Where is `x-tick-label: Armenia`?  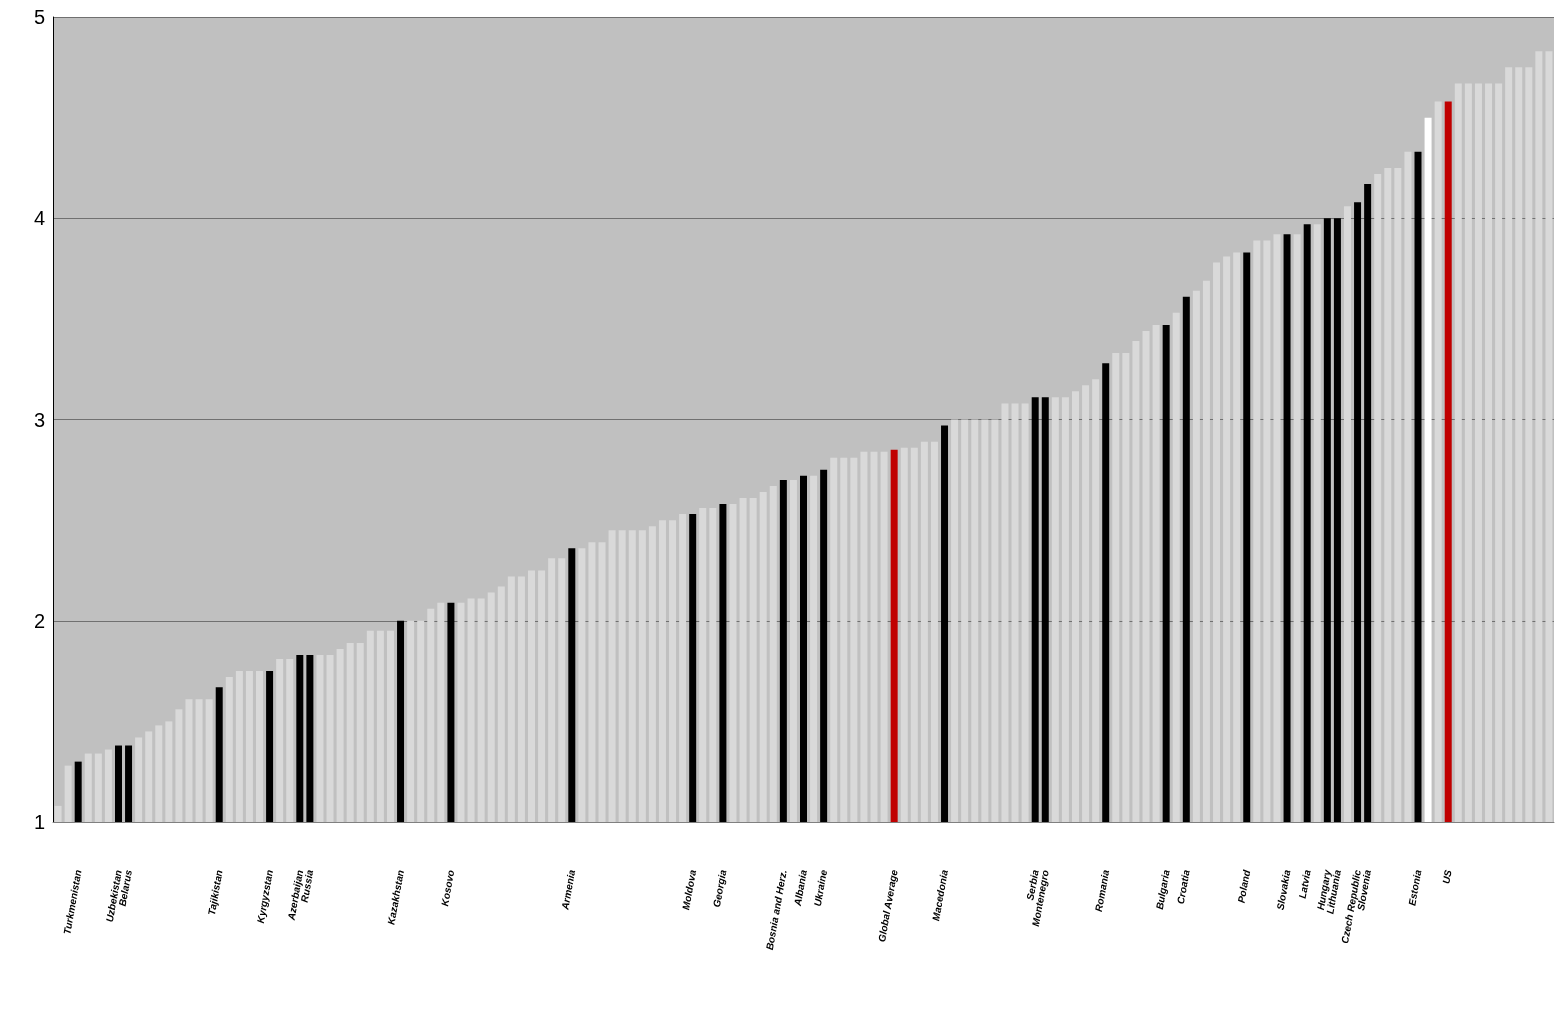
x-tick-label: Armenia is located at coordinates (568, 890).